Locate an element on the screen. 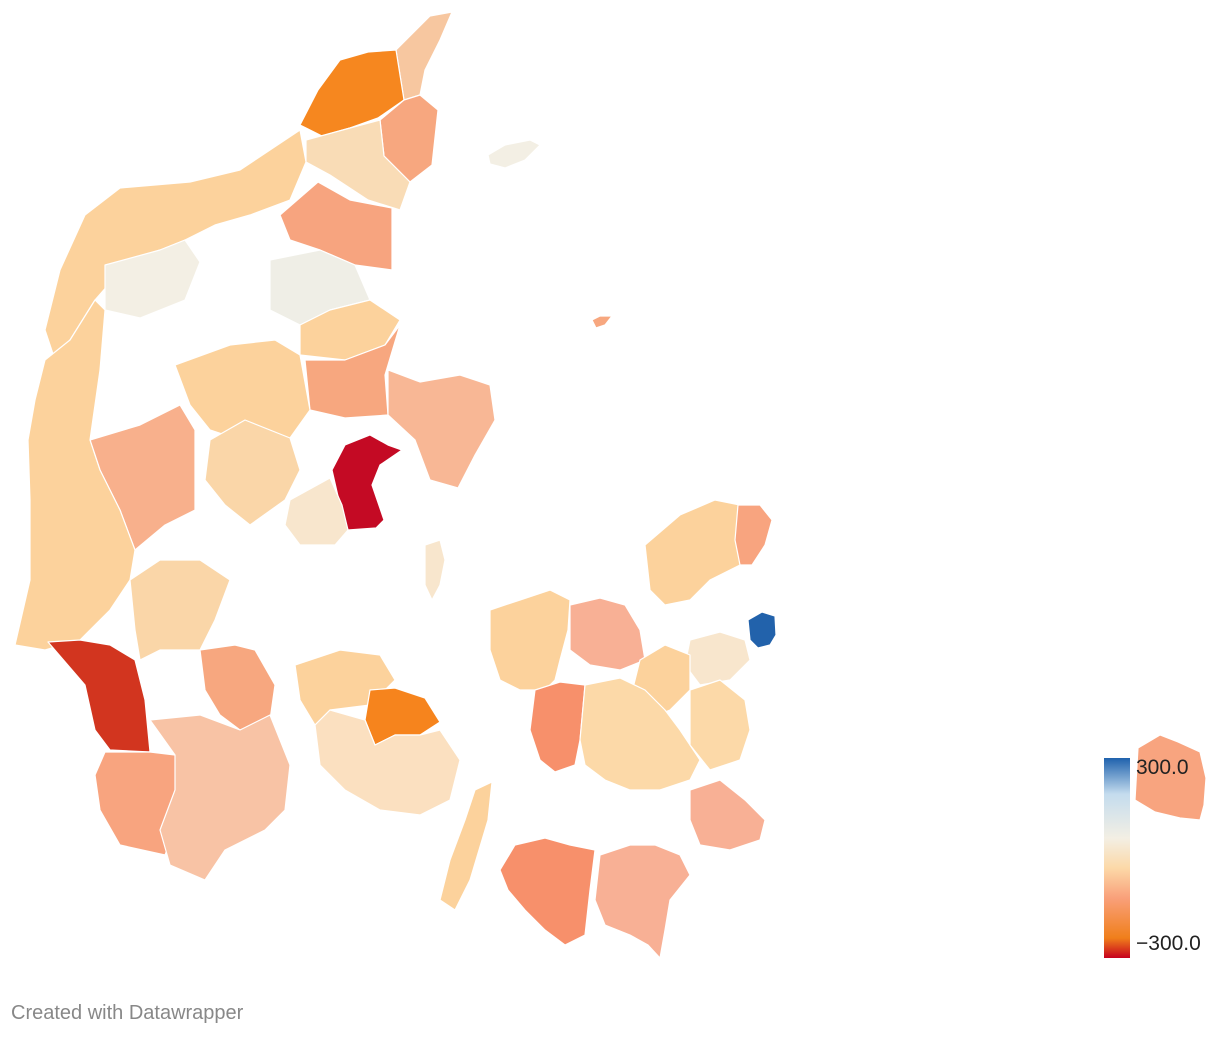 This screenshot has width=1220, height=1038. region-anholt is located at coordinates (602, 322).